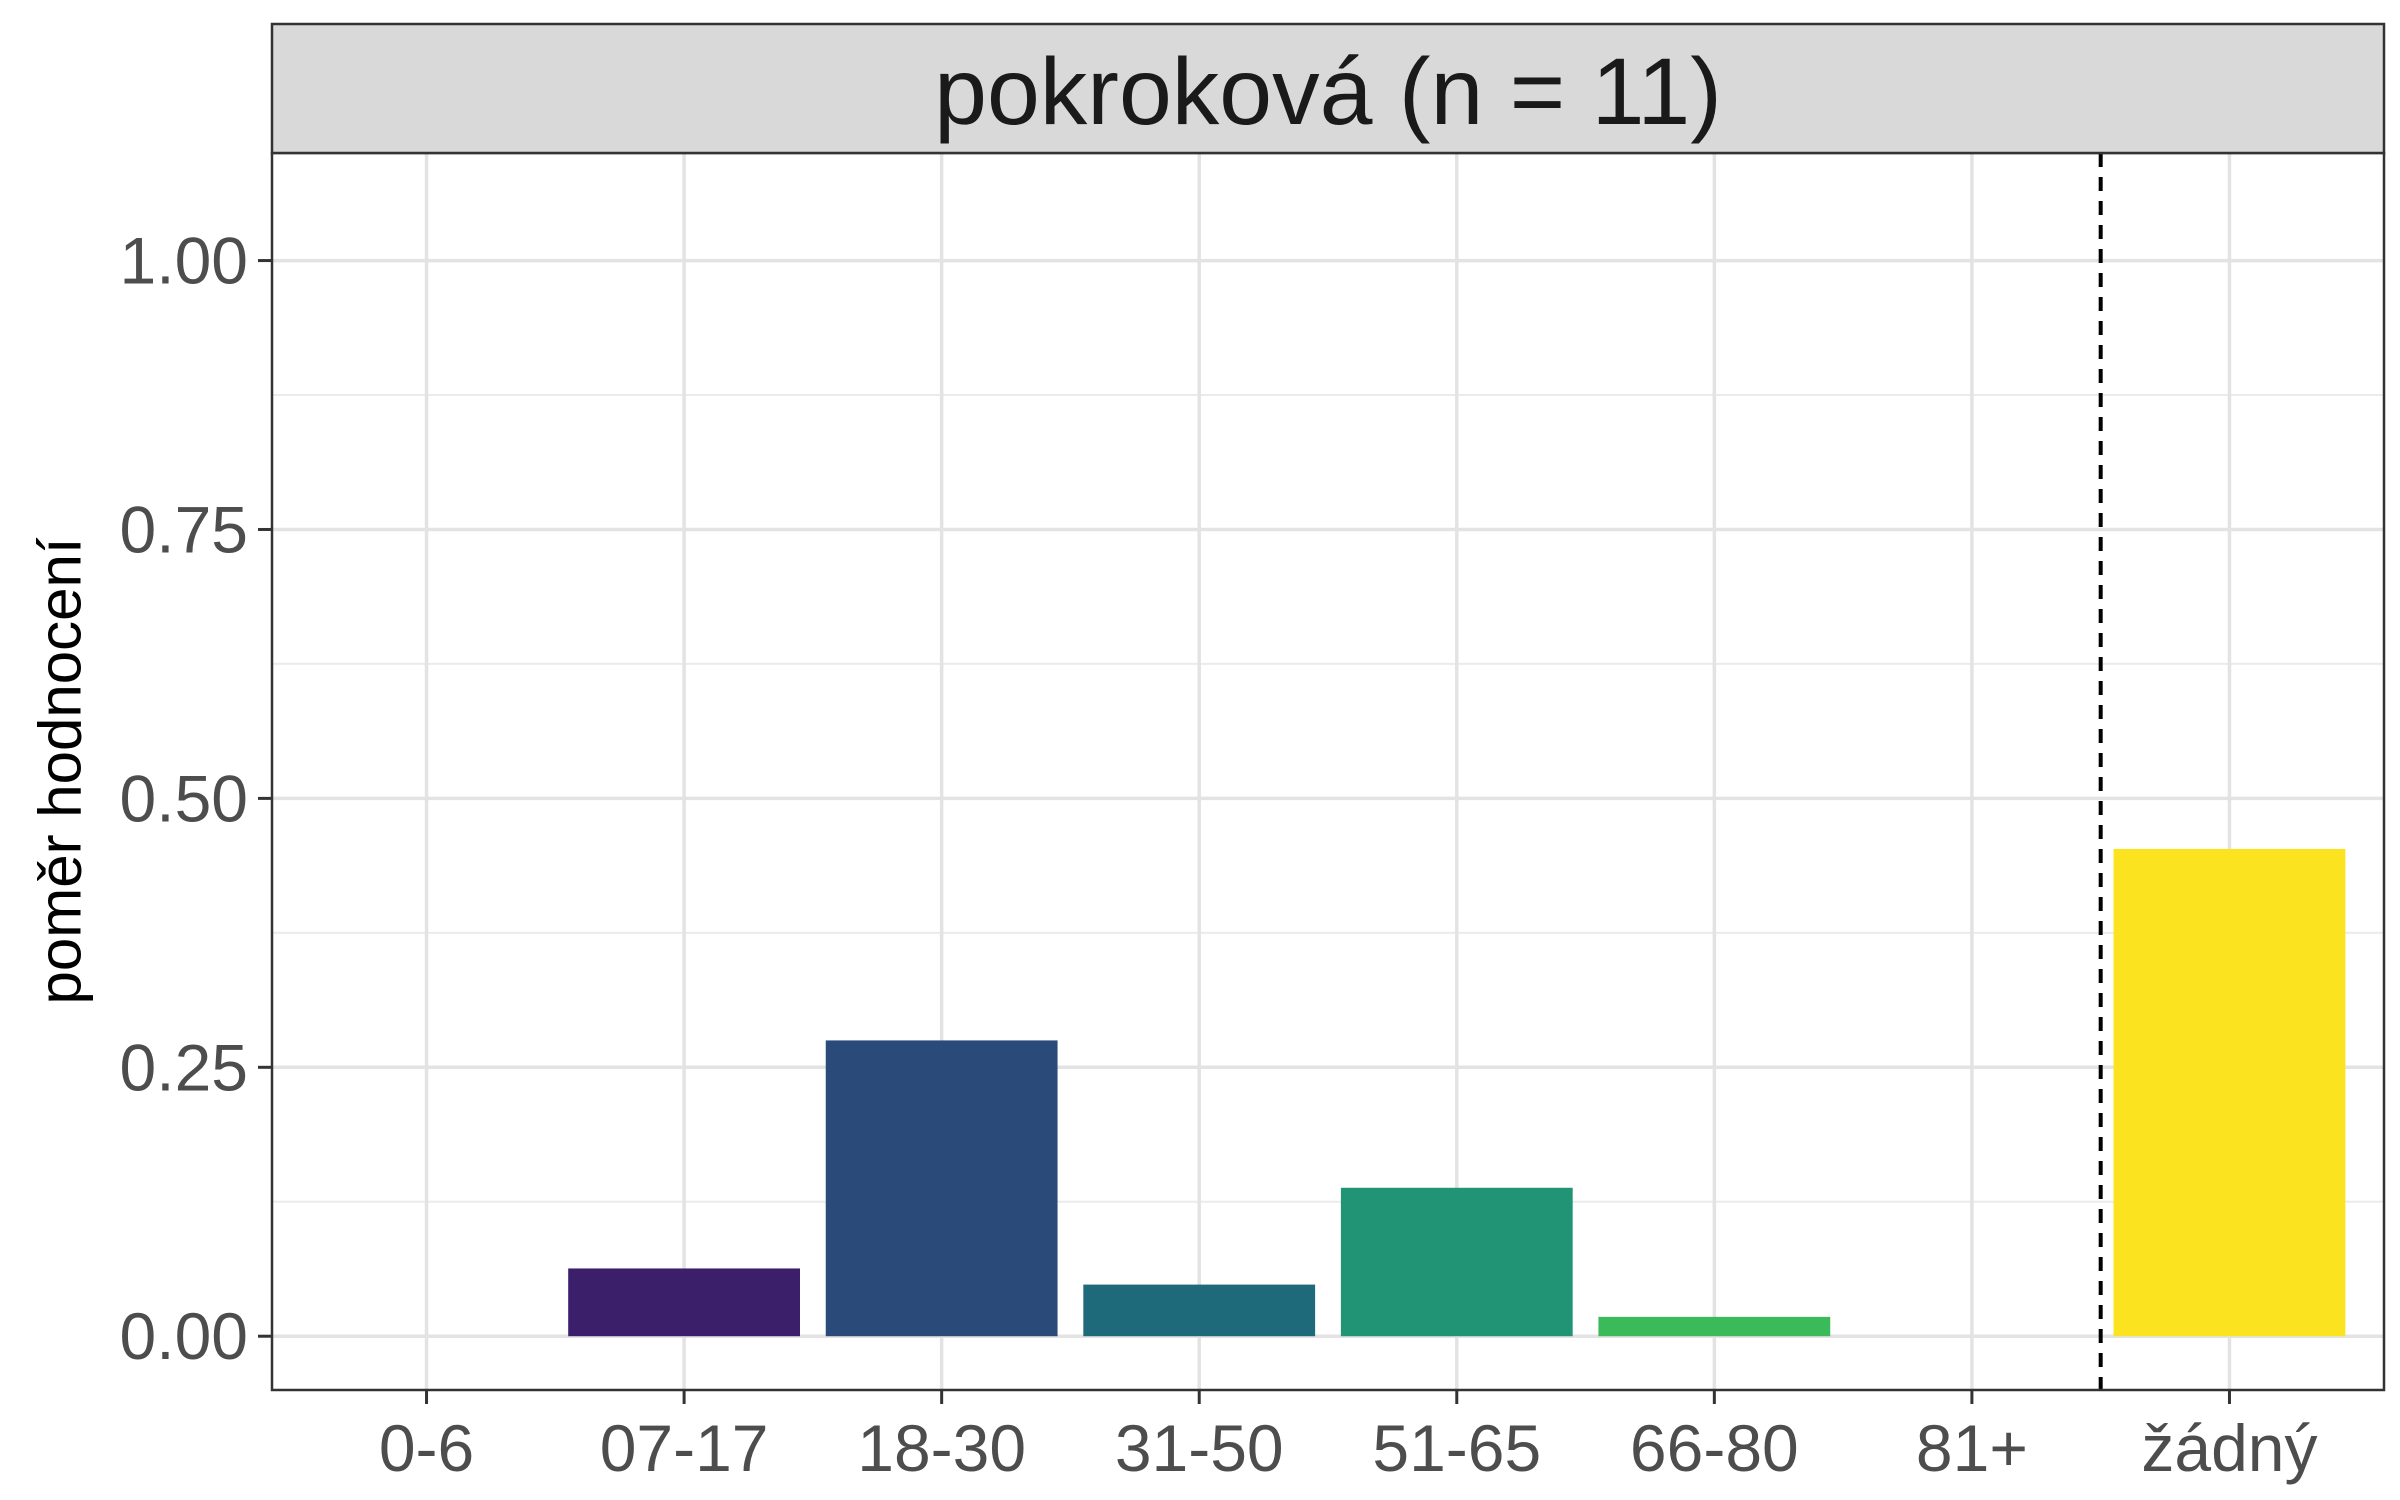  What do you see at coordinates (1972, 1448) in the screenshot?
I see `x-tick-label: 81+` at bounding box center [1972, 1448].